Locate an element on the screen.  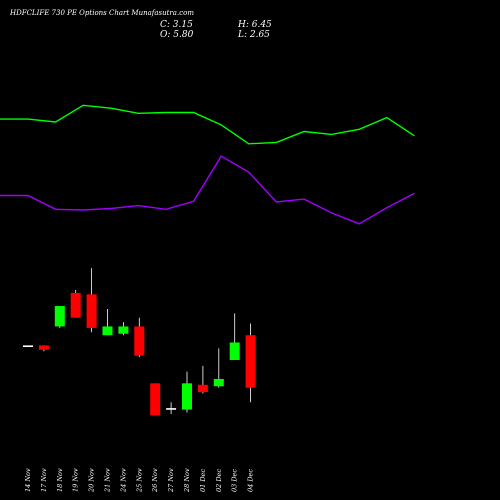
high-value: H: 6.45 is located at coordinates (254, 25).